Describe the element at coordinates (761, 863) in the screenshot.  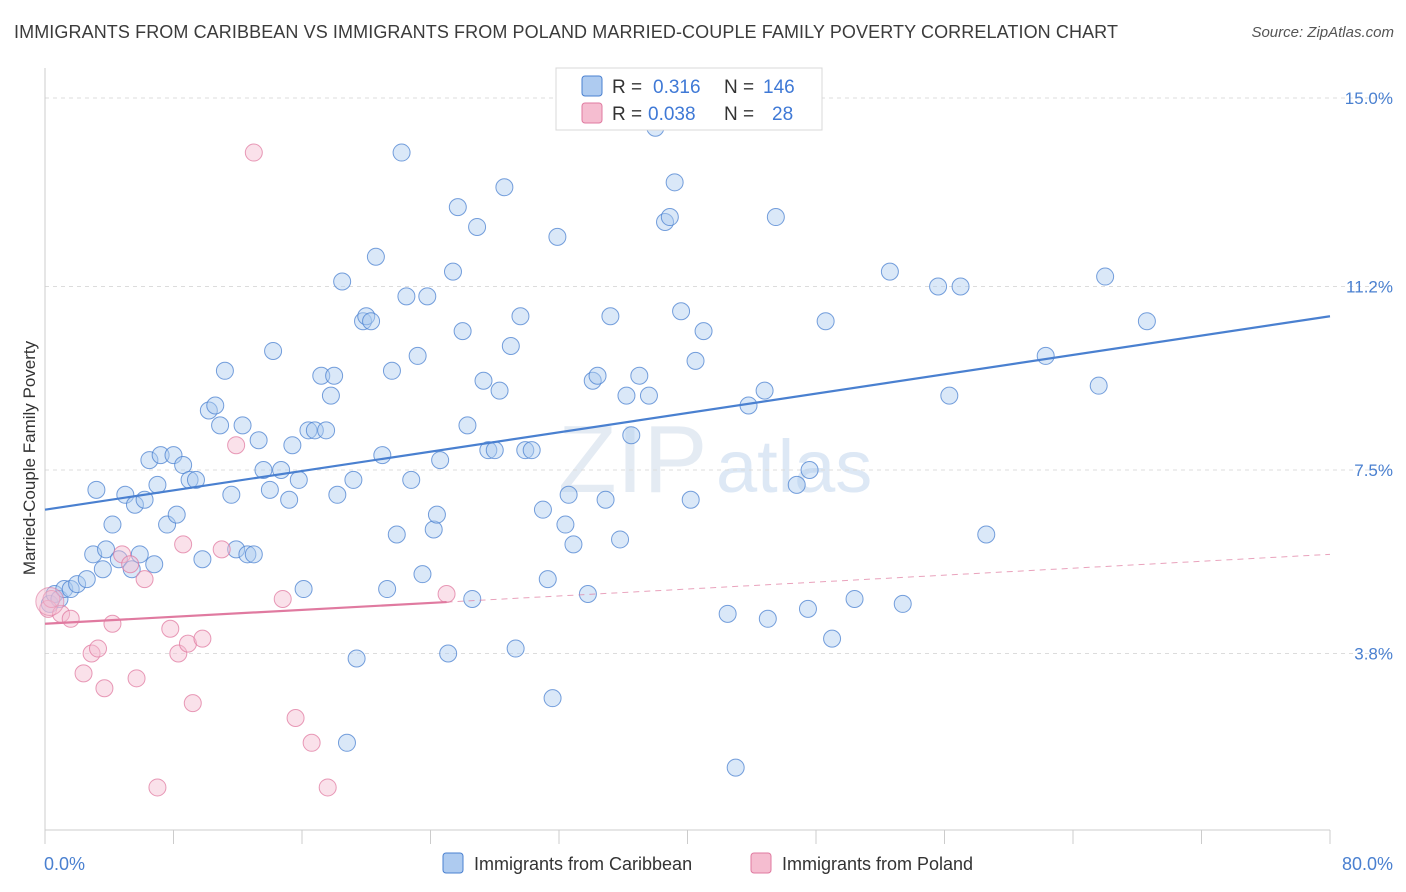
I see `legend-bottom-swatch-poland` at that location.